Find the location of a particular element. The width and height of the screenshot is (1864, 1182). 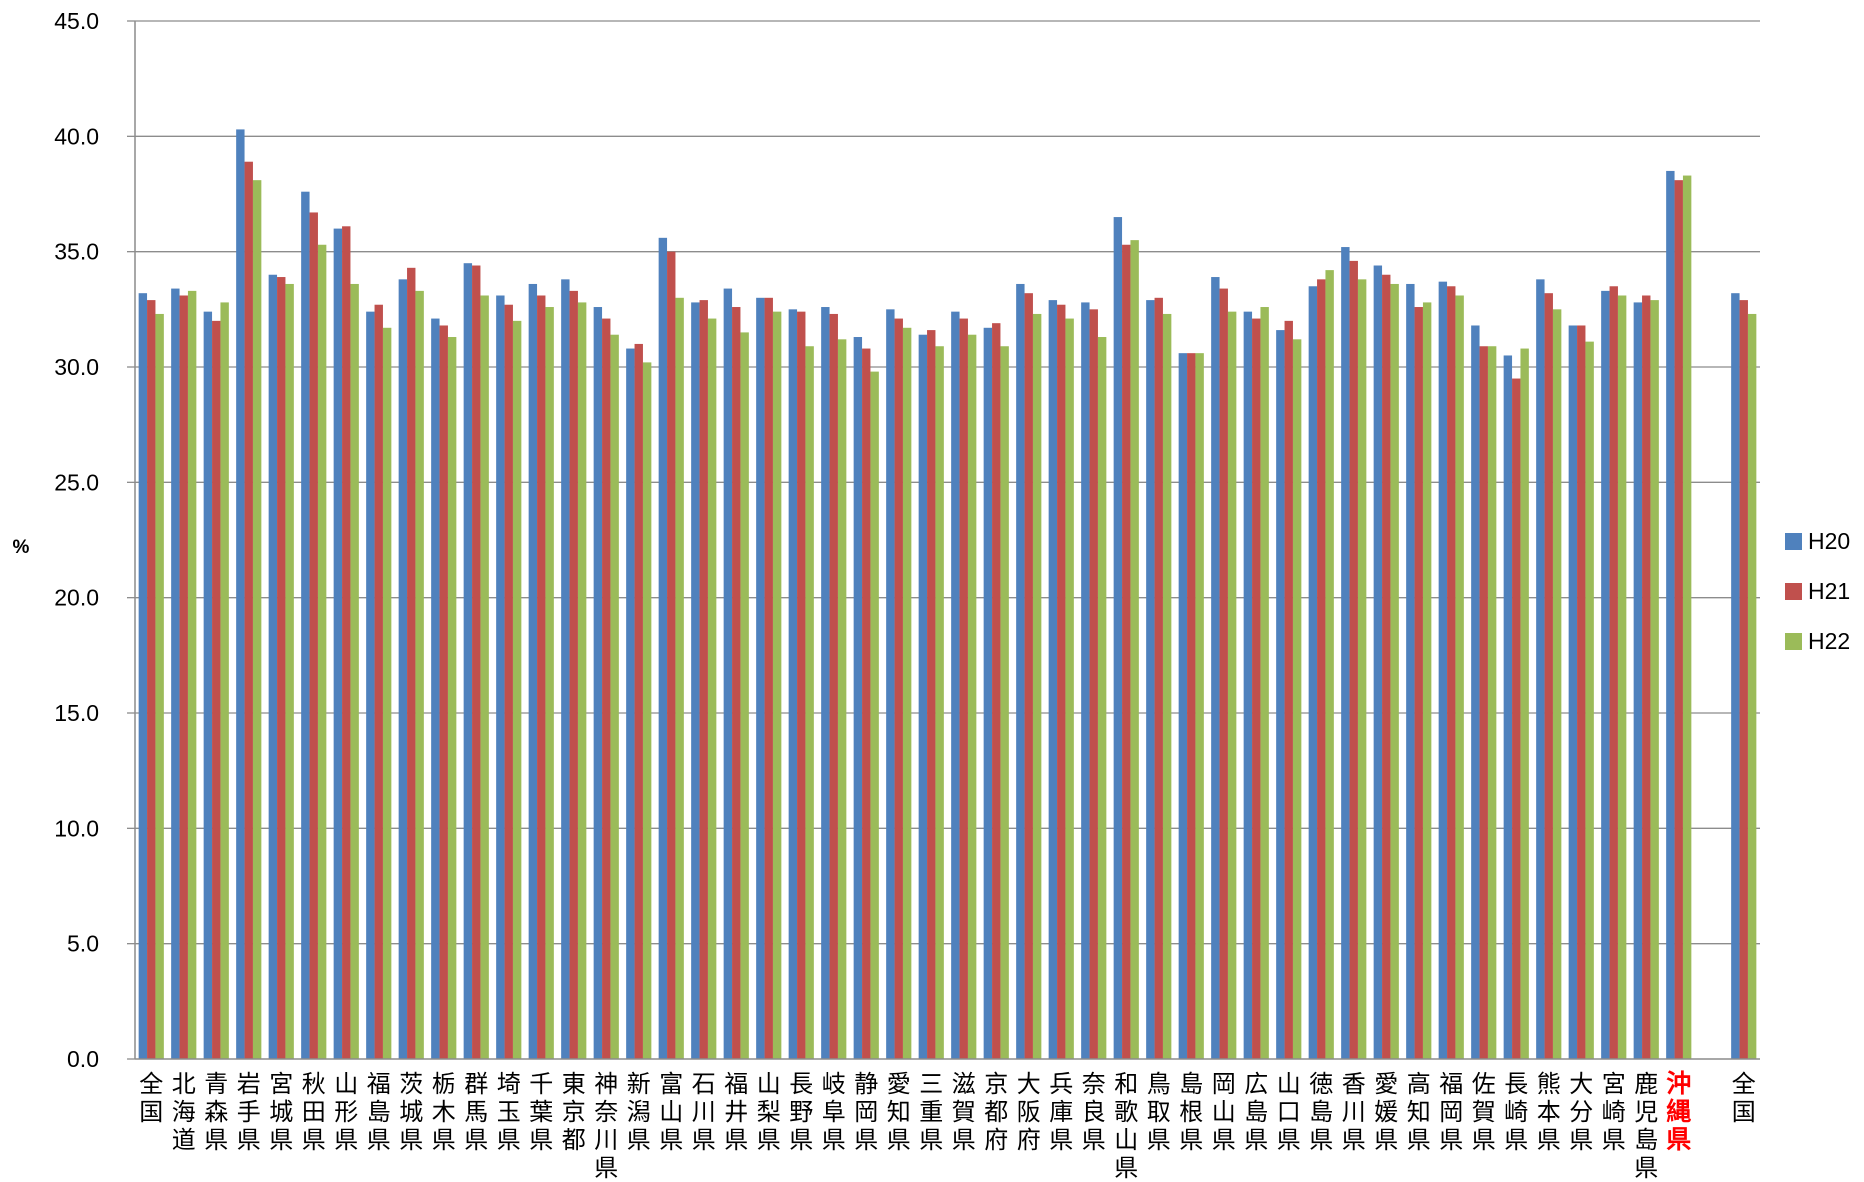

x-category-label: 山梨県 is located at coordinates (769, 1112).